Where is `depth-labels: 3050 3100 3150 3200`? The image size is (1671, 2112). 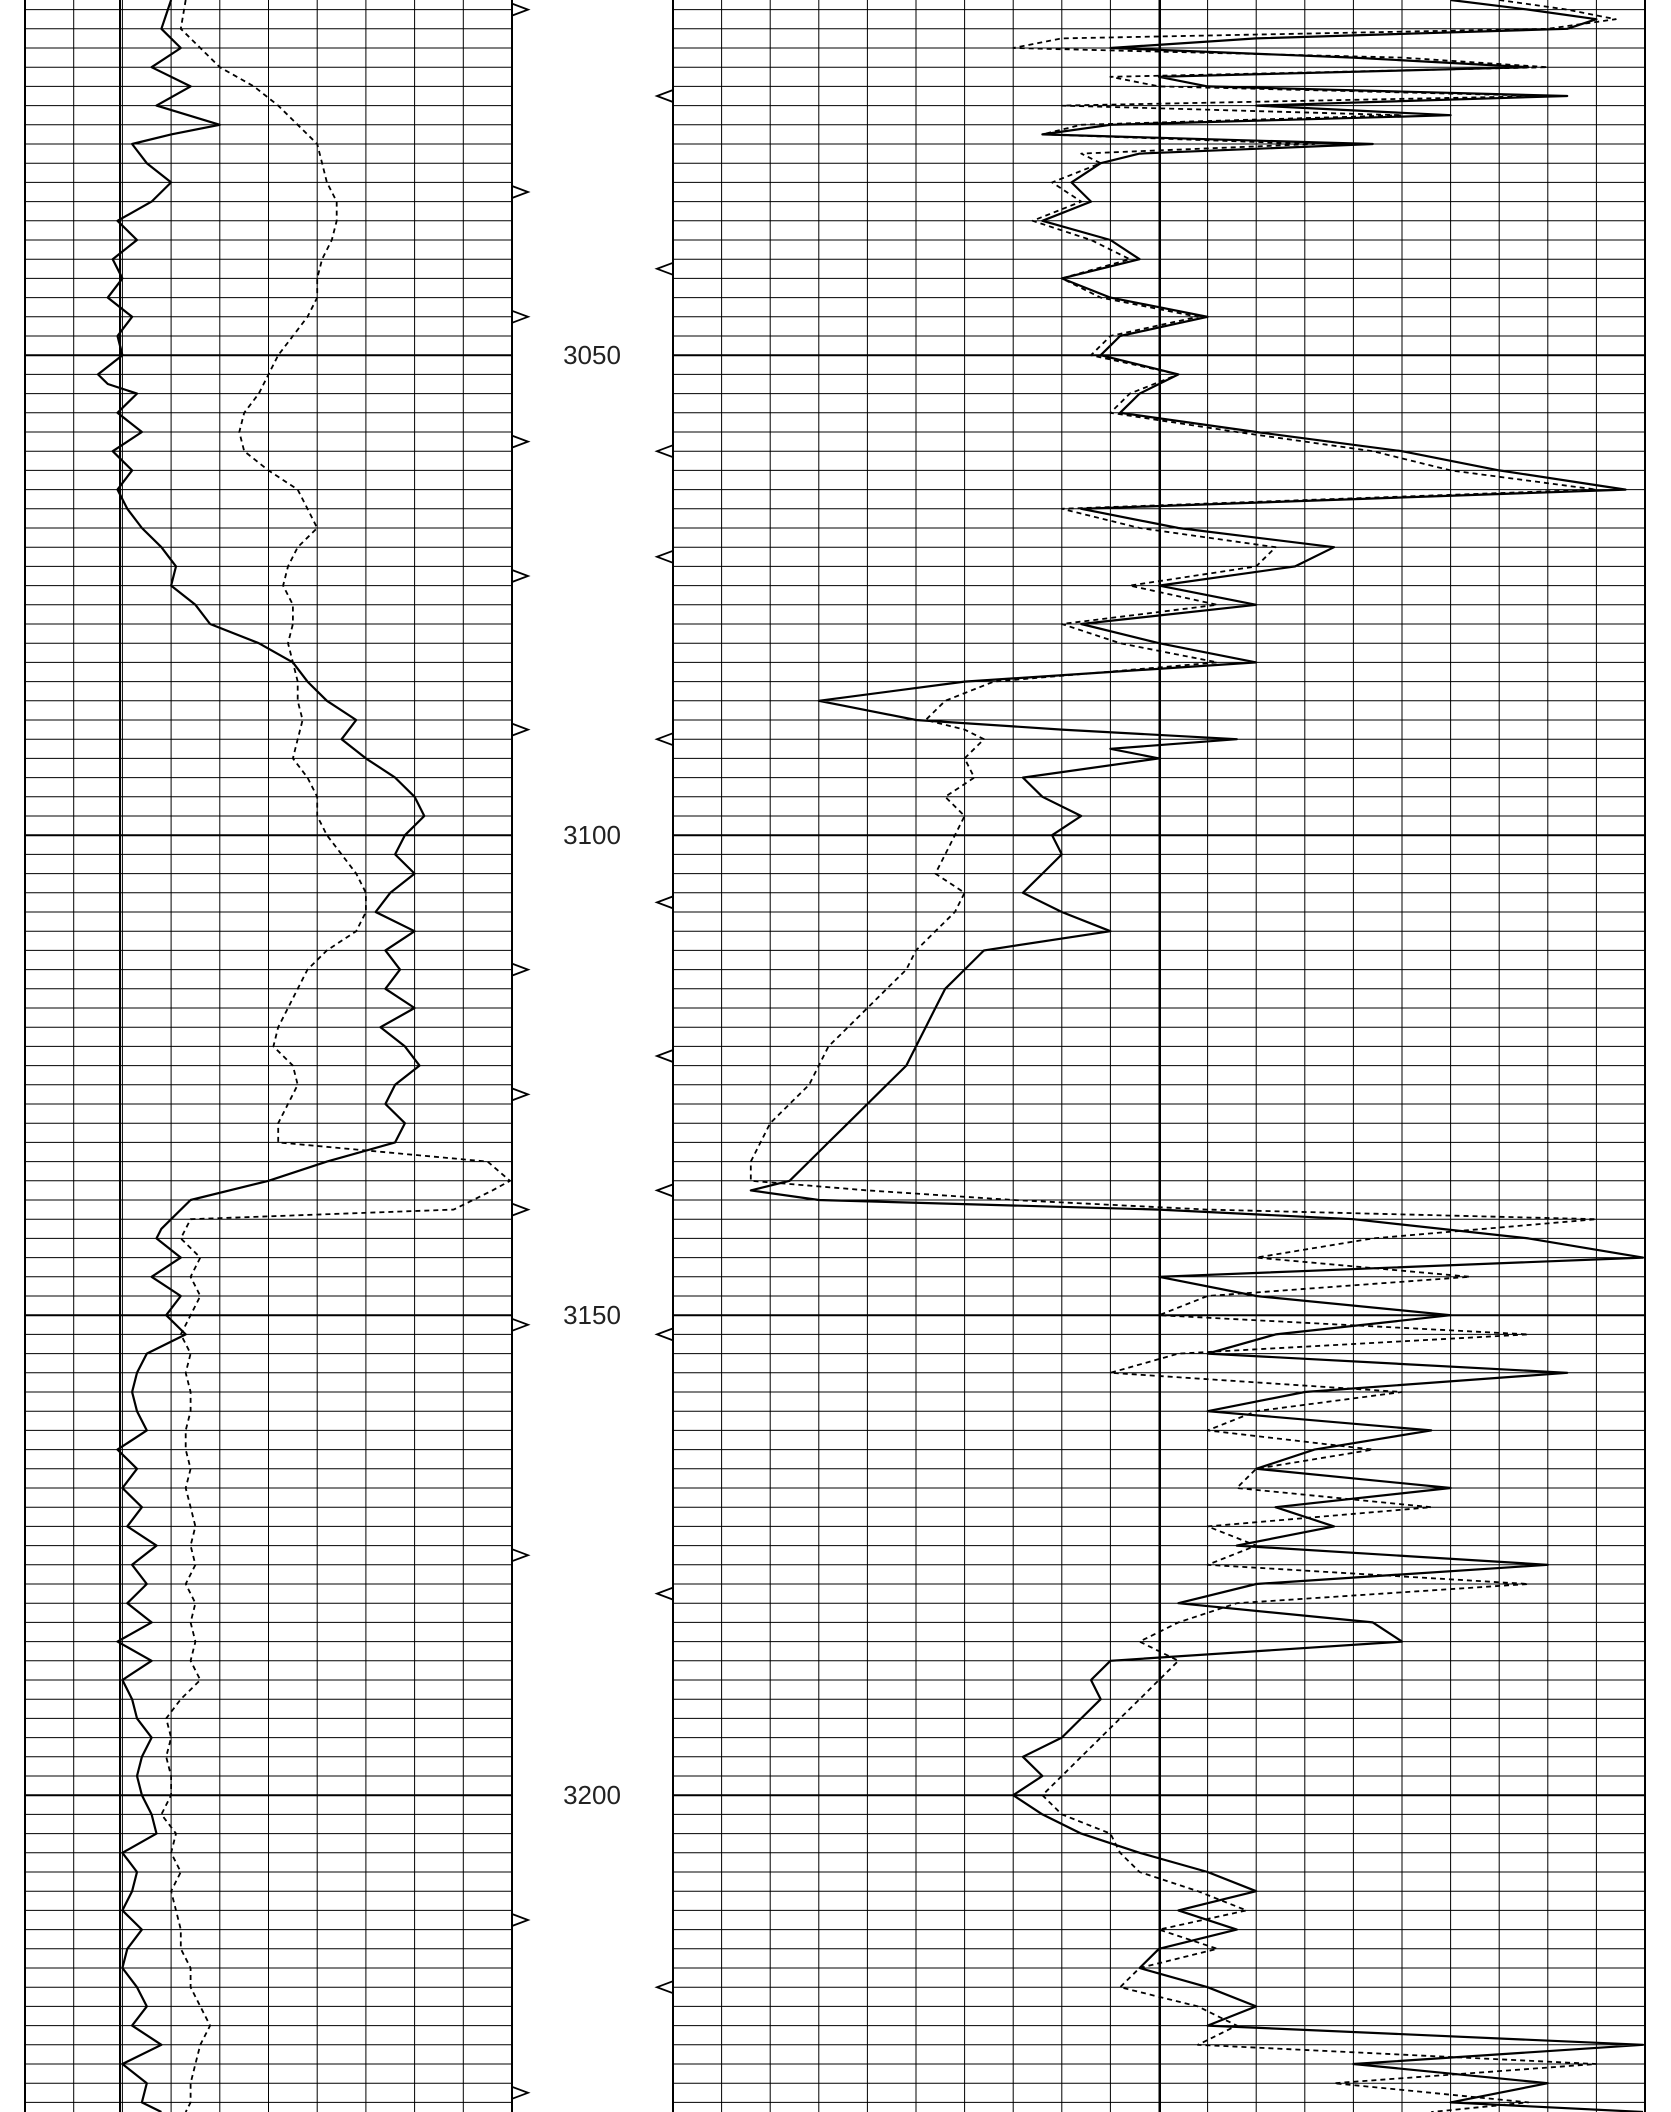 depth-labels: 3050 3100 3150 3200 is located at coordinates (592, 1075).